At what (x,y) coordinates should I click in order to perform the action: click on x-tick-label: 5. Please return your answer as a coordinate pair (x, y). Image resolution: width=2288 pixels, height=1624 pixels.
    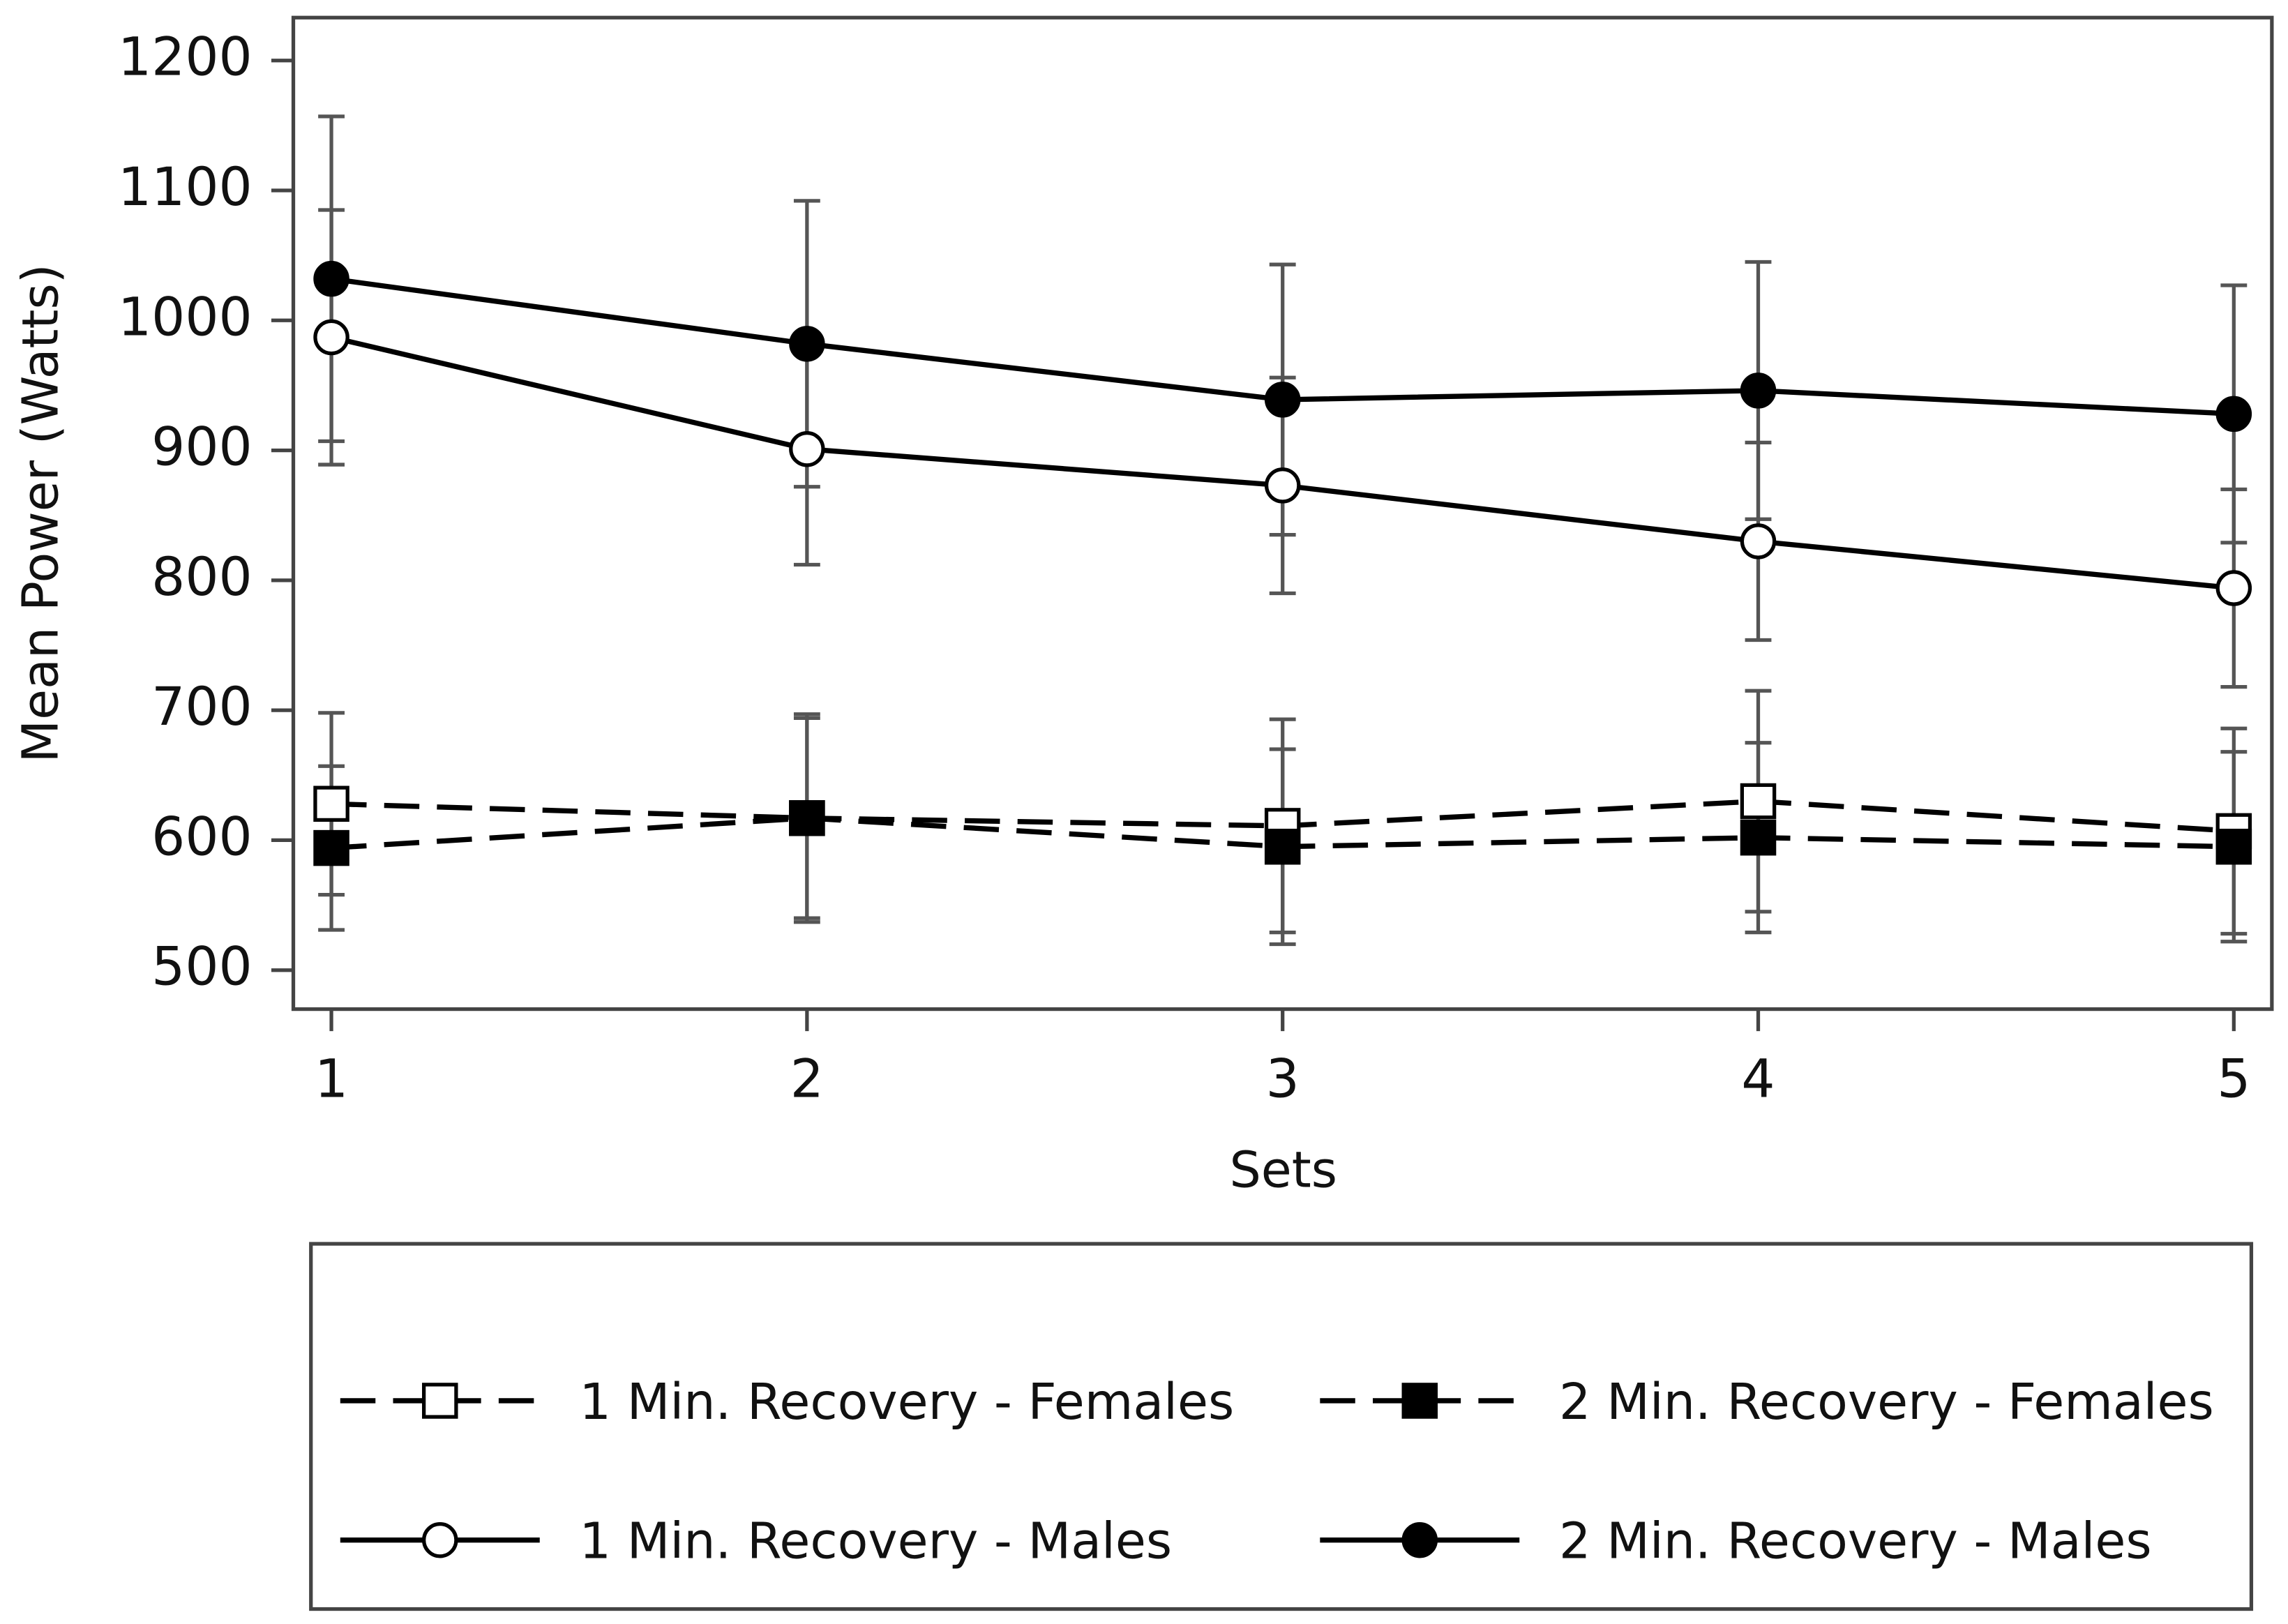
    Looking at the image, I should click on (2233, 1079).